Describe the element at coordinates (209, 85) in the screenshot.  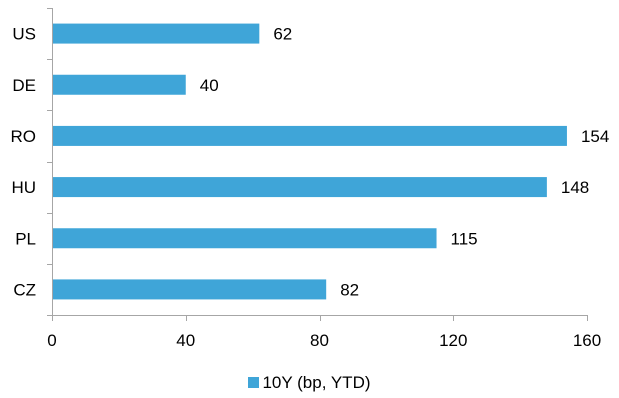
I see `data-label-de: 40` at that location.